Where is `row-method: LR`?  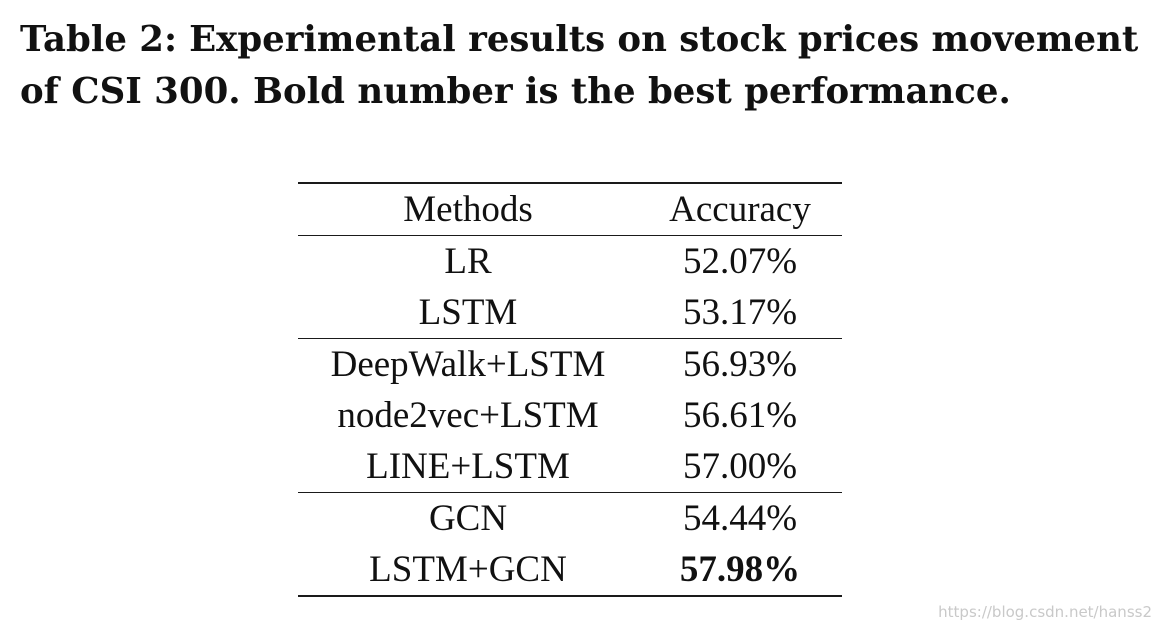 row-method: LR is located at coordinates (468, 261).